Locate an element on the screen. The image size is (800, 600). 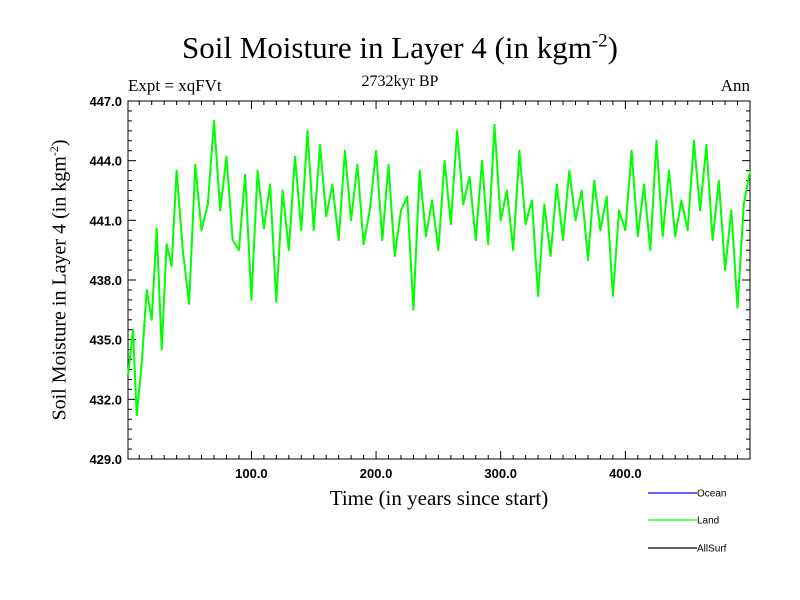
y-tick-label: 435.0 is located at coordinates (105, 340).